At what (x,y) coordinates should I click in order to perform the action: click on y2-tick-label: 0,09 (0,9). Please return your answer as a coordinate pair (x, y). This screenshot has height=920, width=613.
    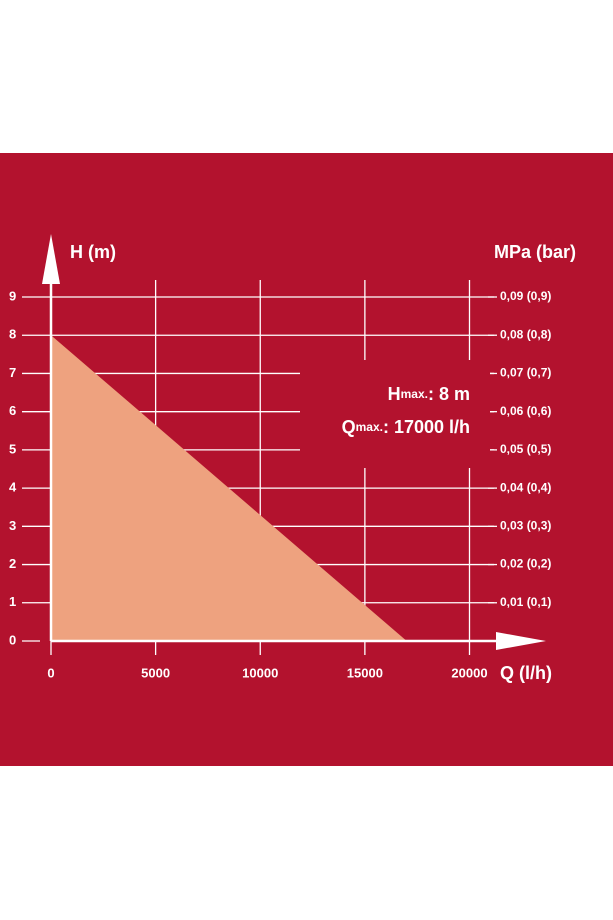
    Looking at the image, I should click on (525, 296).